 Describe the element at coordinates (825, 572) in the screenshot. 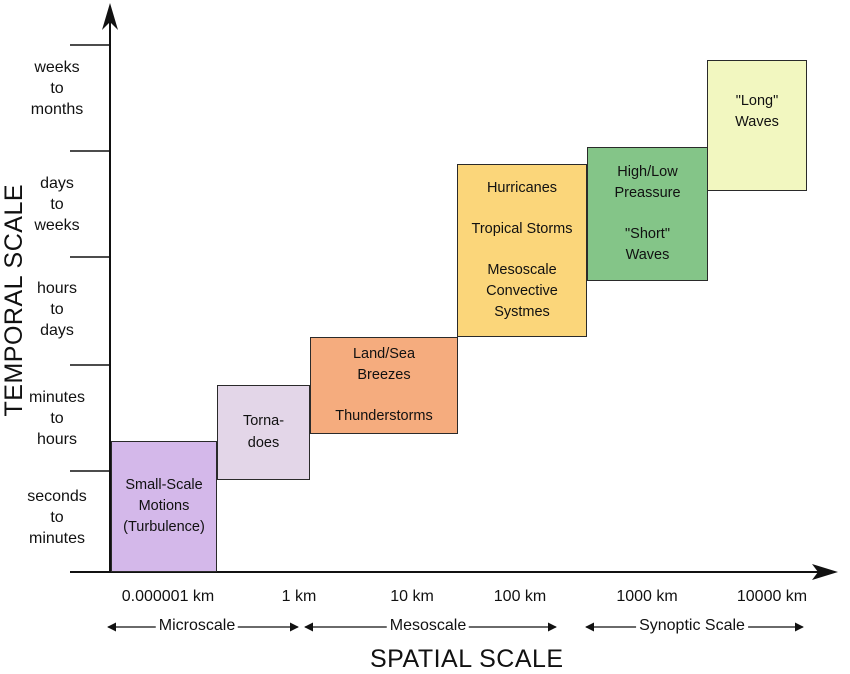

I see `x-axis-arrowhead` at that location.